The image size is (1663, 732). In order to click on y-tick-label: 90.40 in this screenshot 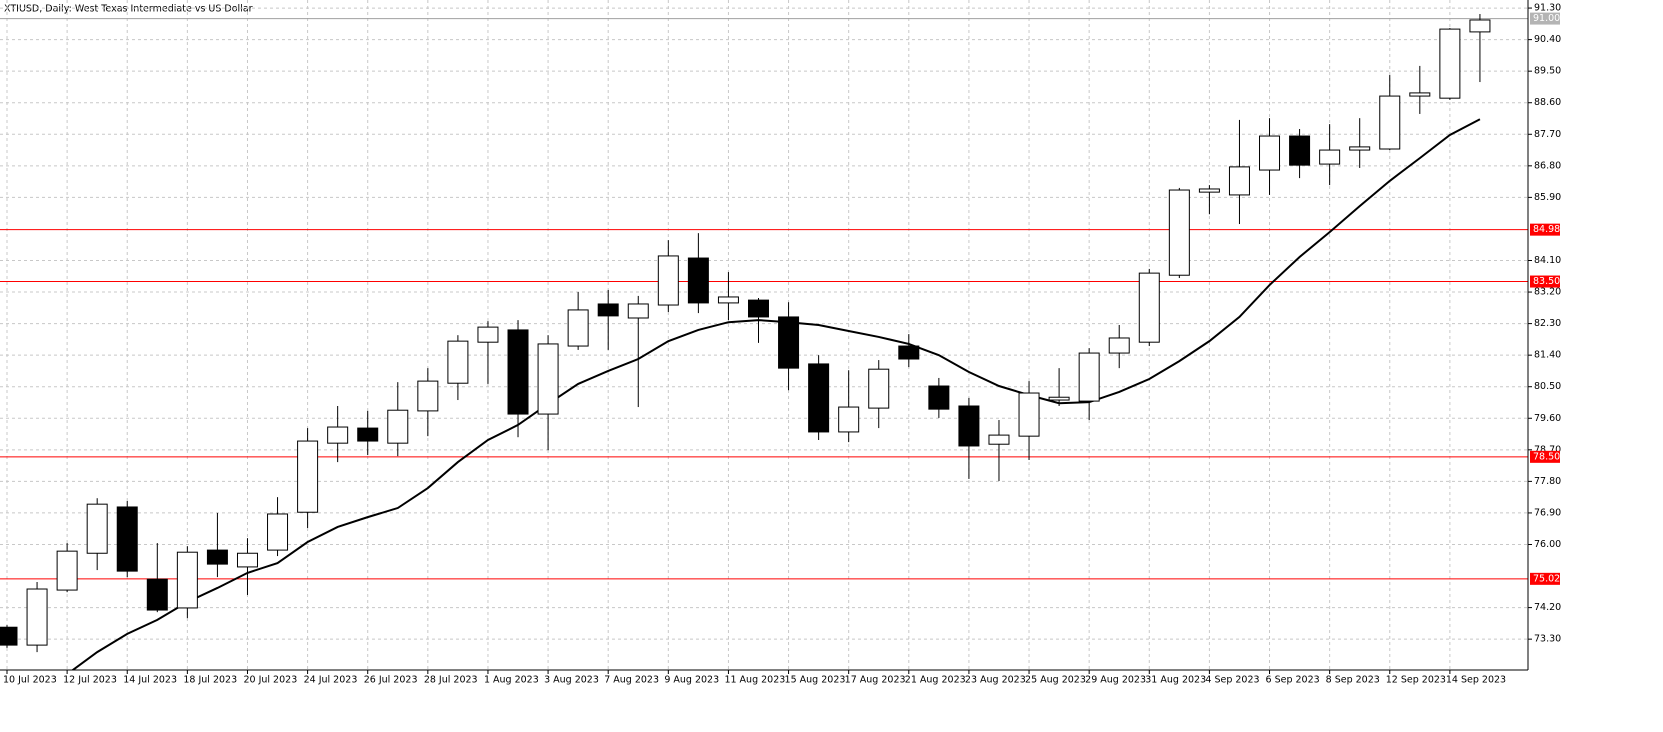, I will do `click(1547, 39)`.